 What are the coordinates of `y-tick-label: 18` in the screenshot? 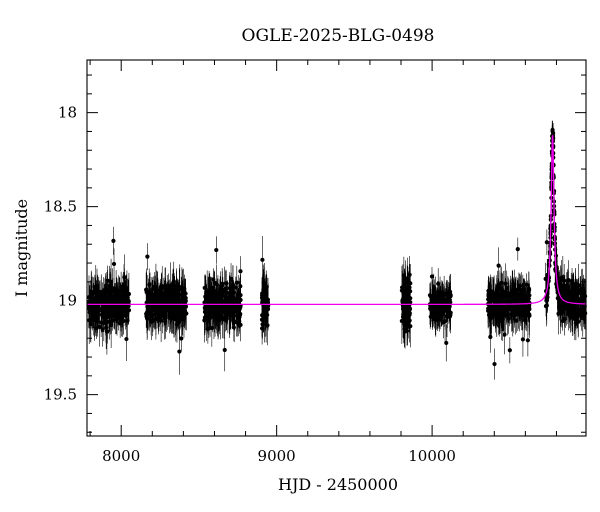 It's located at (67, 113).